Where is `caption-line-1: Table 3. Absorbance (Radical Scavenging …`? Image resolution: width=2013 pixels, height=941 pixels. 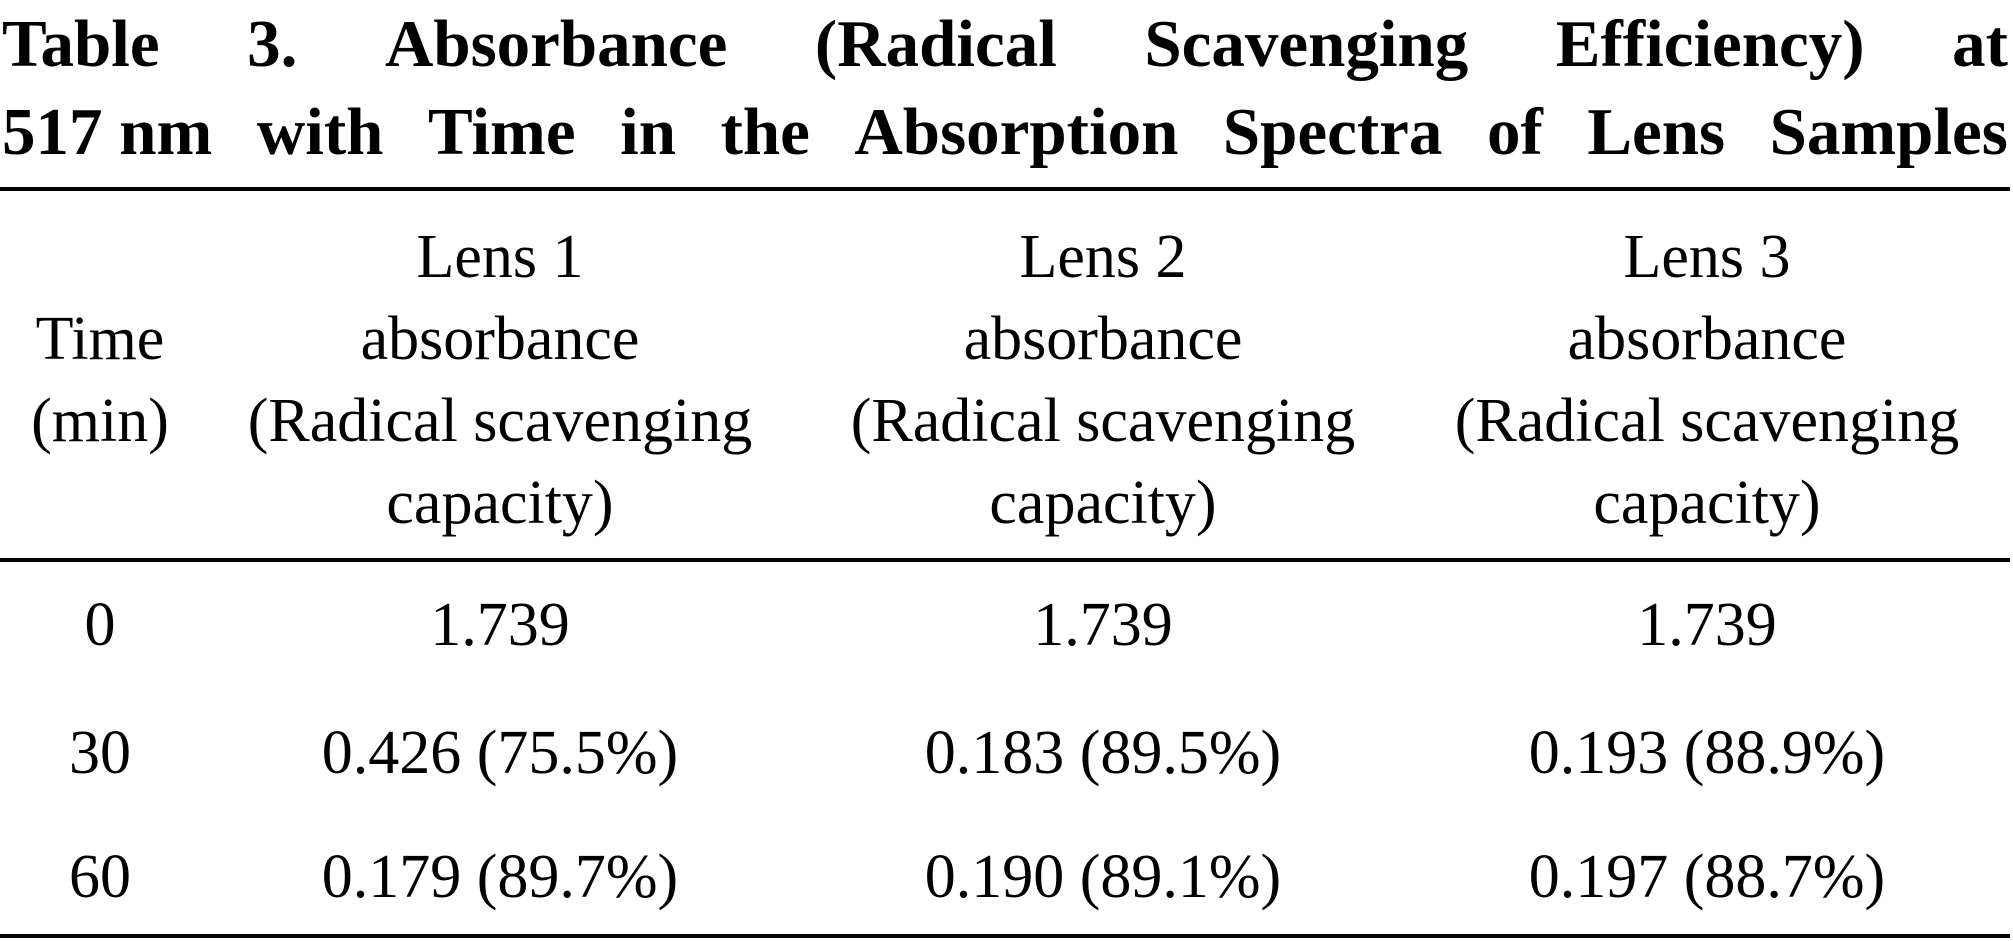 caption-line-1: Table 3. Absorbance (Radical Scavenging … is located at coordinates (1005, 44).